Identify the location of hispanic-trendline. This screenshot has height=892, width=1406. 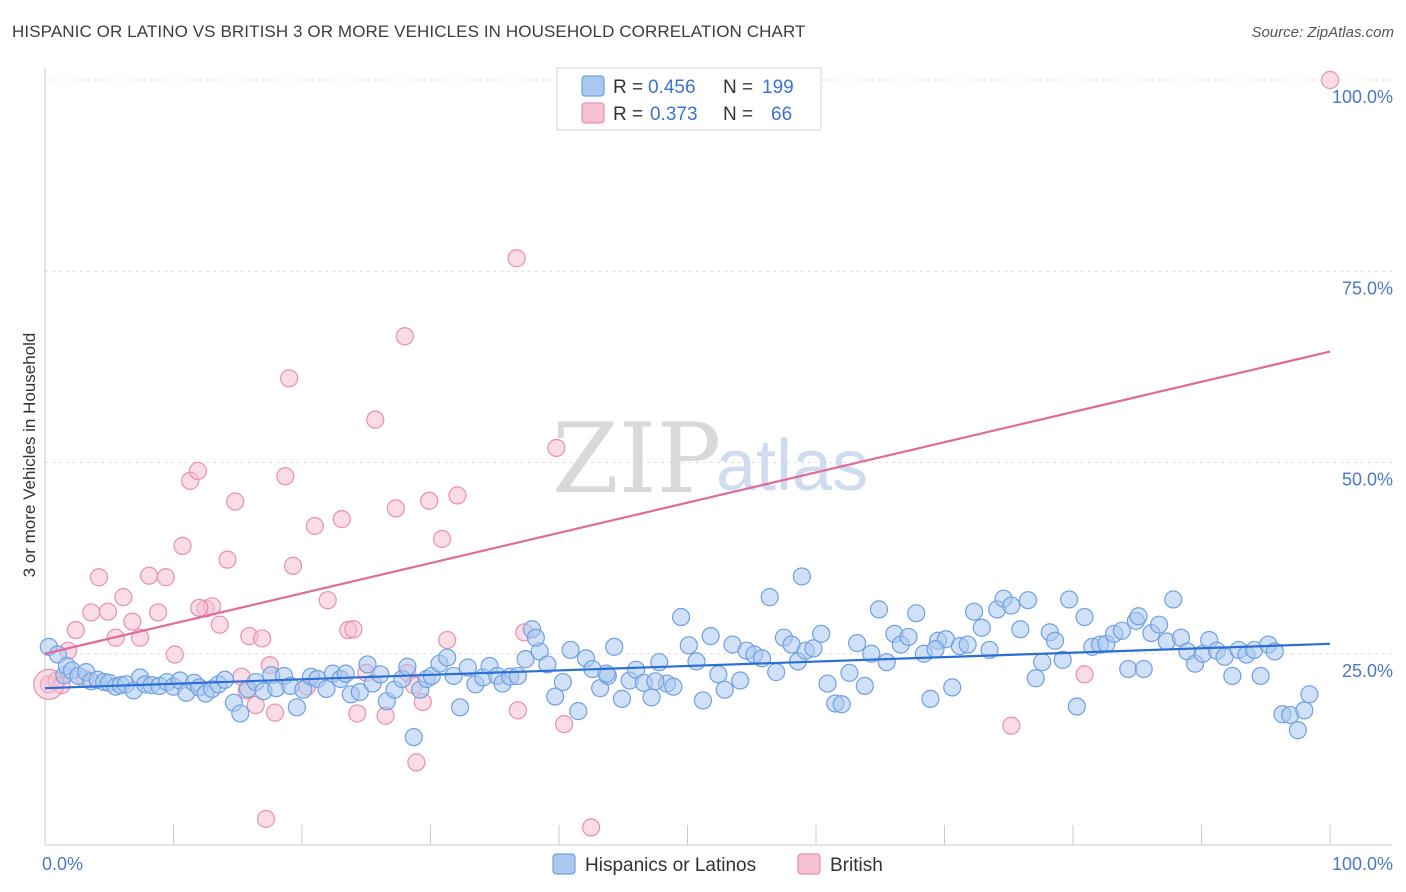
(687, 666).